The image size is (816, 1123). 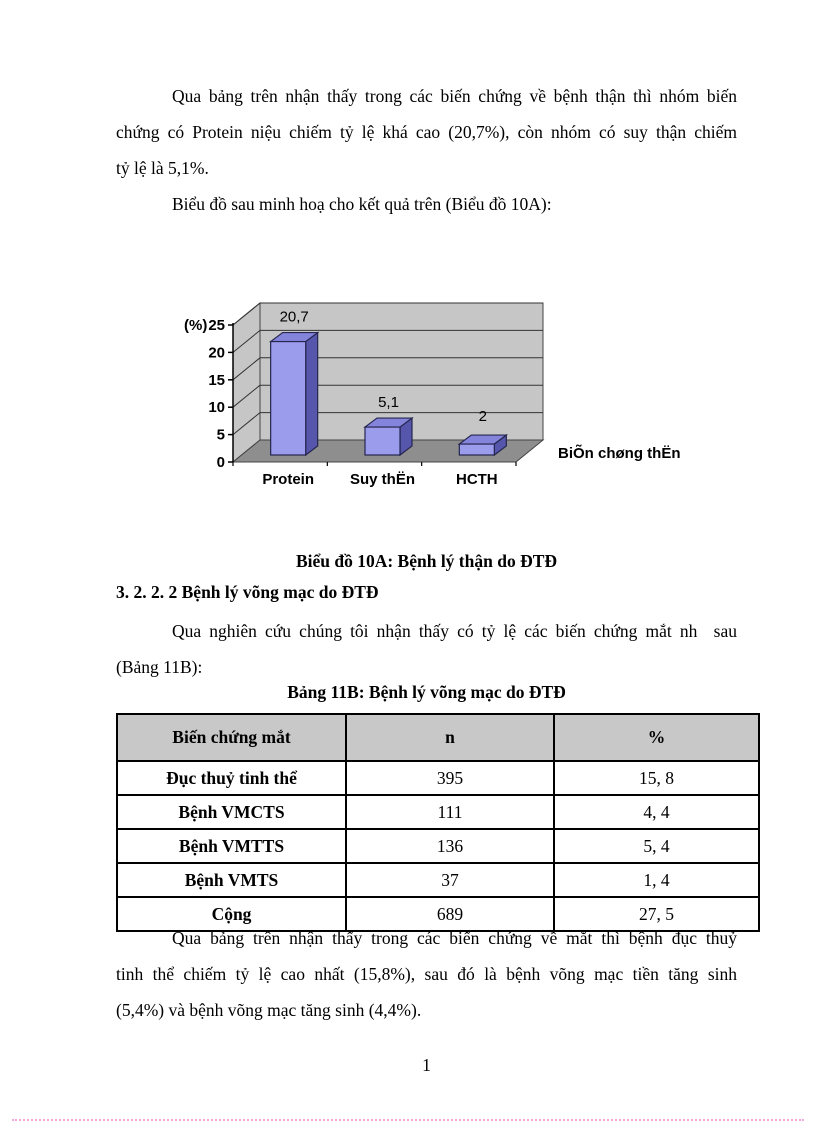 What do you see at coordinates (231, 846) in the screenshot?
I see `cell-label: Bệnh VMTTS` at bounding box center [231, 846].